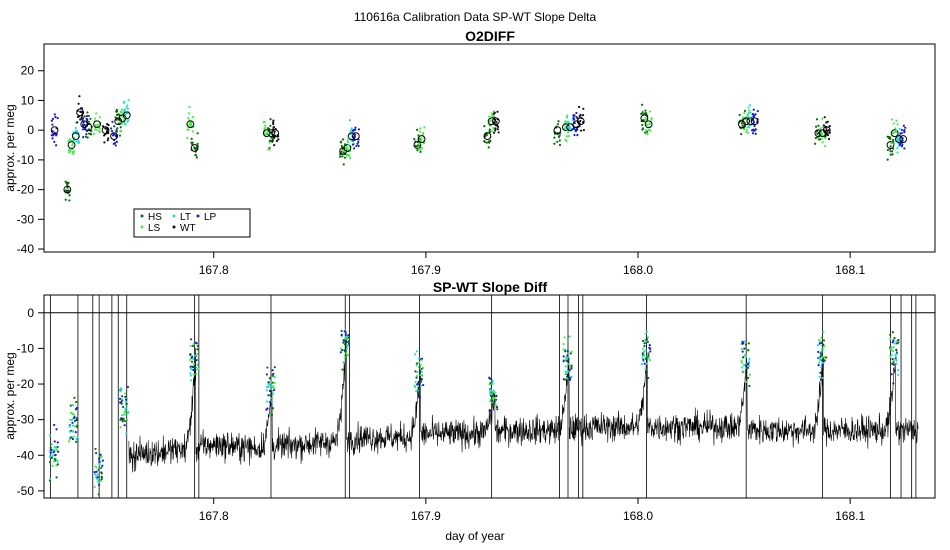 The height and width of the screenshot is (550, 950). Describe the element at coordinates (28, 100) in the screenshot. I see `o2diff-y-tick-label: 10` at that location.